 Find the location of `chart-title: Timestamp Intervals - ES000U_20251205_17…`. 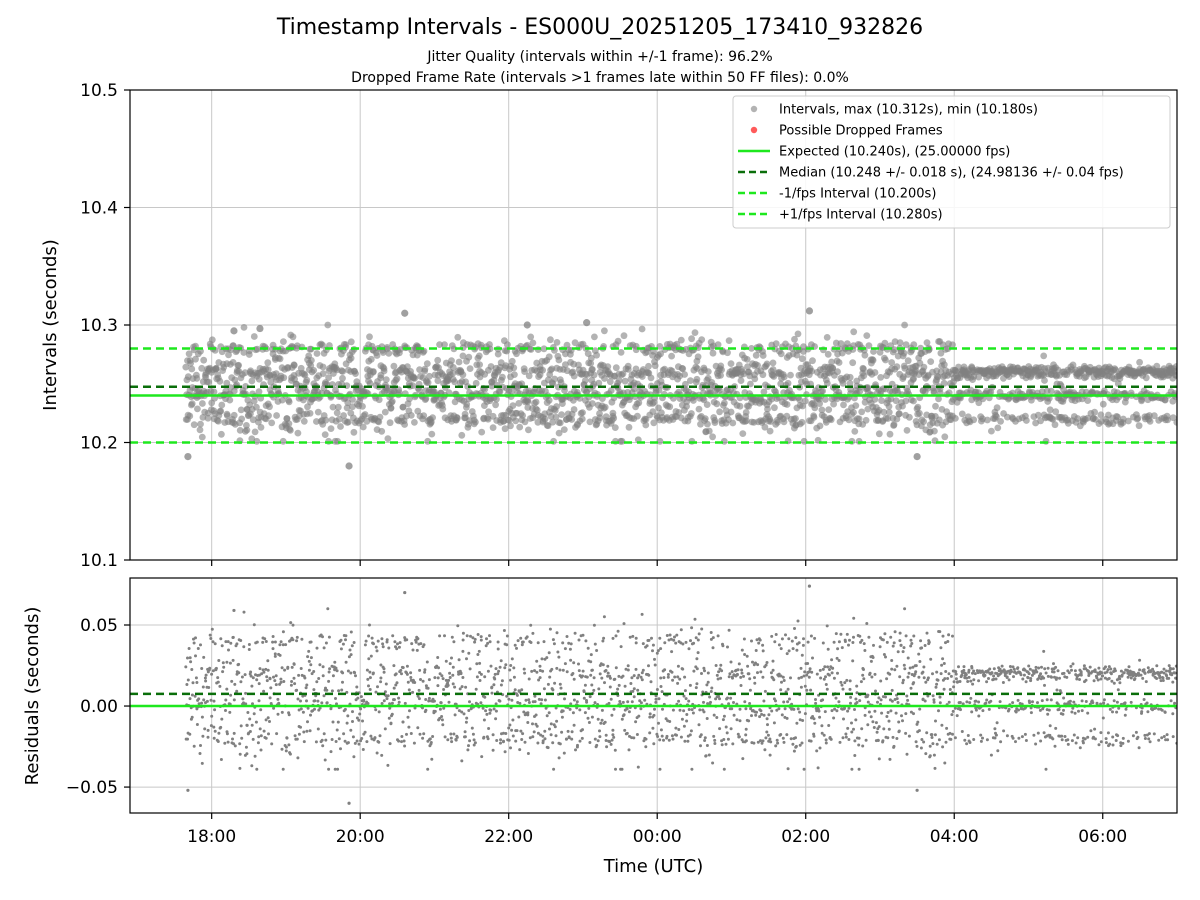

chart-title: Timestamp Intervals - ES000U_20251205_17… is located at coordinates (600, 27).